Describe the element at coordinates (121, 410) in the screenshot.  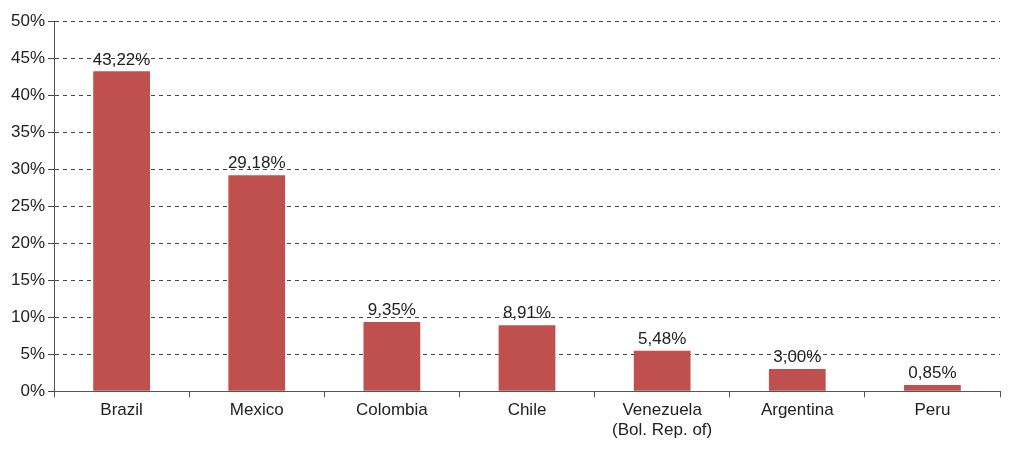
I see `x-tick-label: Brazil` at that location.